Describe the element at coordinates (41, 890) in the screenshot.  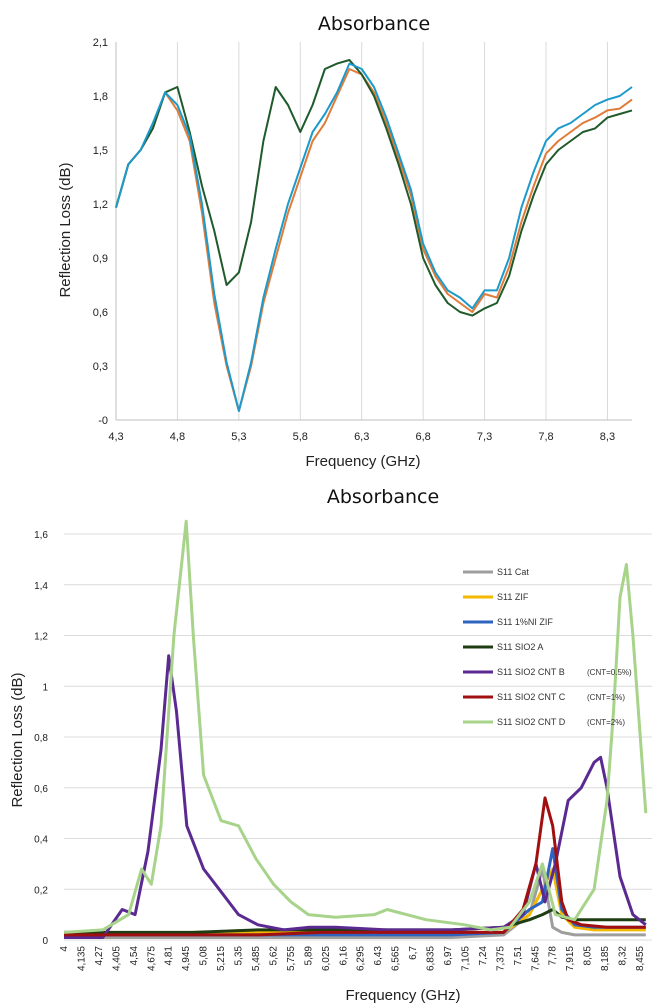
I see `y-tick-label: 0,2` at that location.